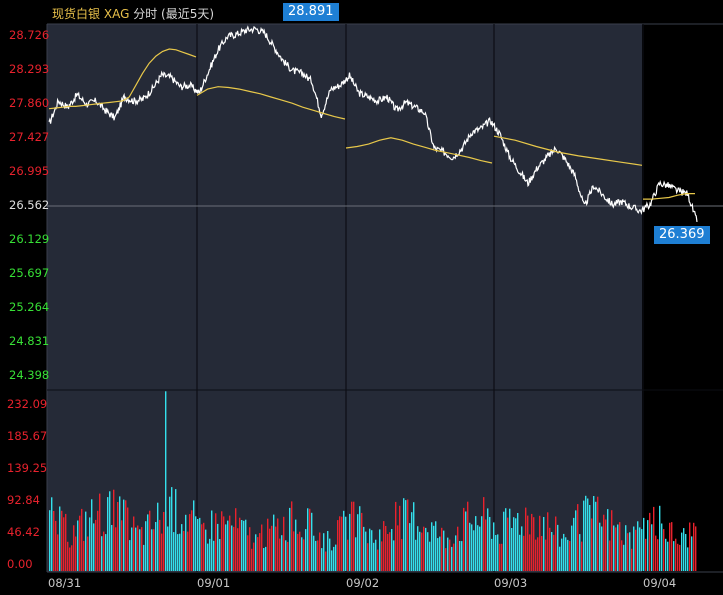 Image resolution: width=723 pixels, height=595 pixels. What do you see at coordinates (27, 404) in the screenshot?
I see `volume-tick-label-0: 232.09` at bounding box center [27, 404].